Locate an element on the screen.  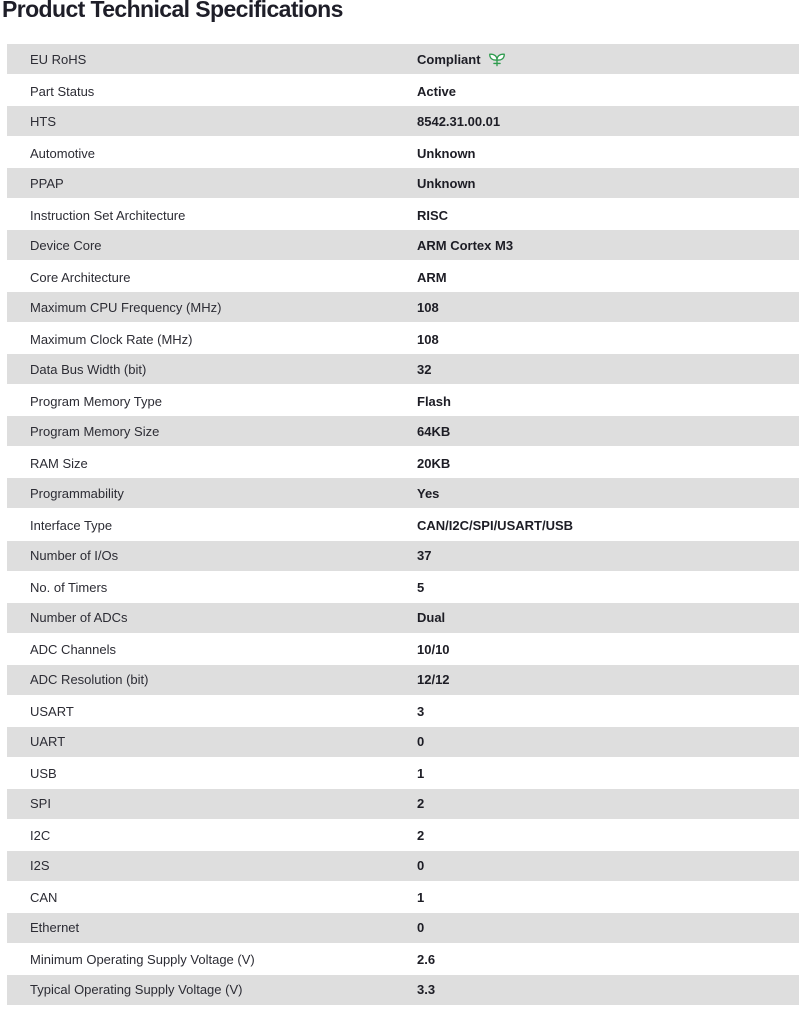
spec-label: Programmability is located at coordinates (77, 493).